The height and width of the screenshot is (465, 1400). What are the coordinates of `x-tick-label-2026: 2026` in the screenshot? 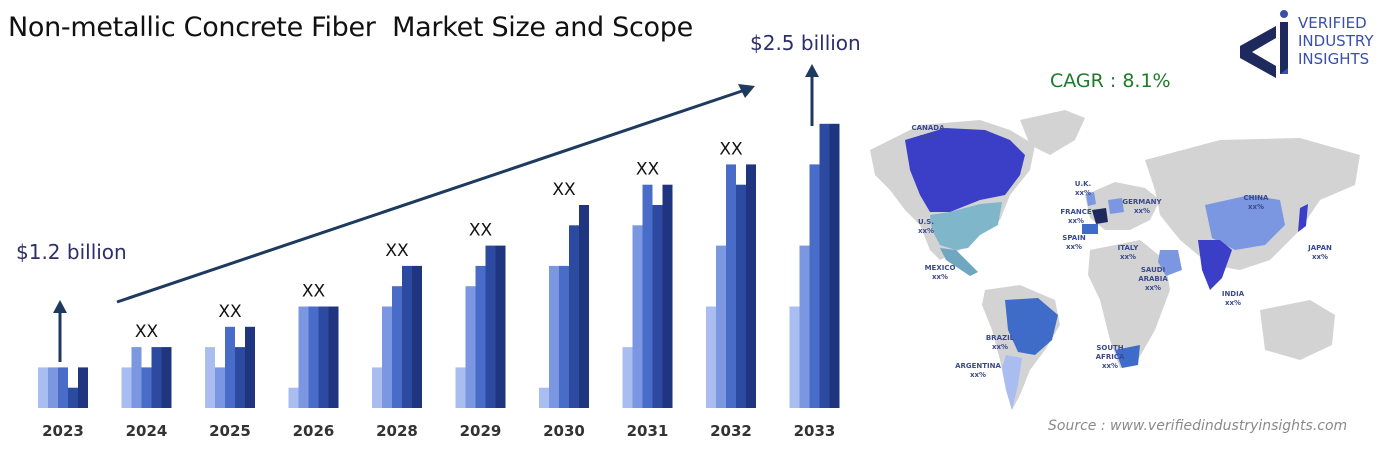 It's located at (314, 431).